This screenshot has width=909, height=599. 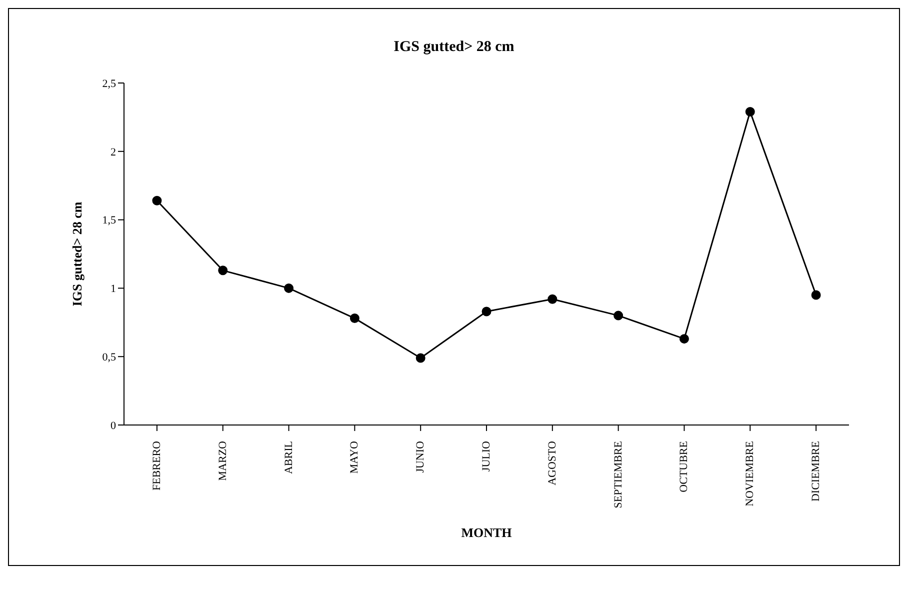 I want to click on x-tick-label: MARZO, so click(x=222, y=460).